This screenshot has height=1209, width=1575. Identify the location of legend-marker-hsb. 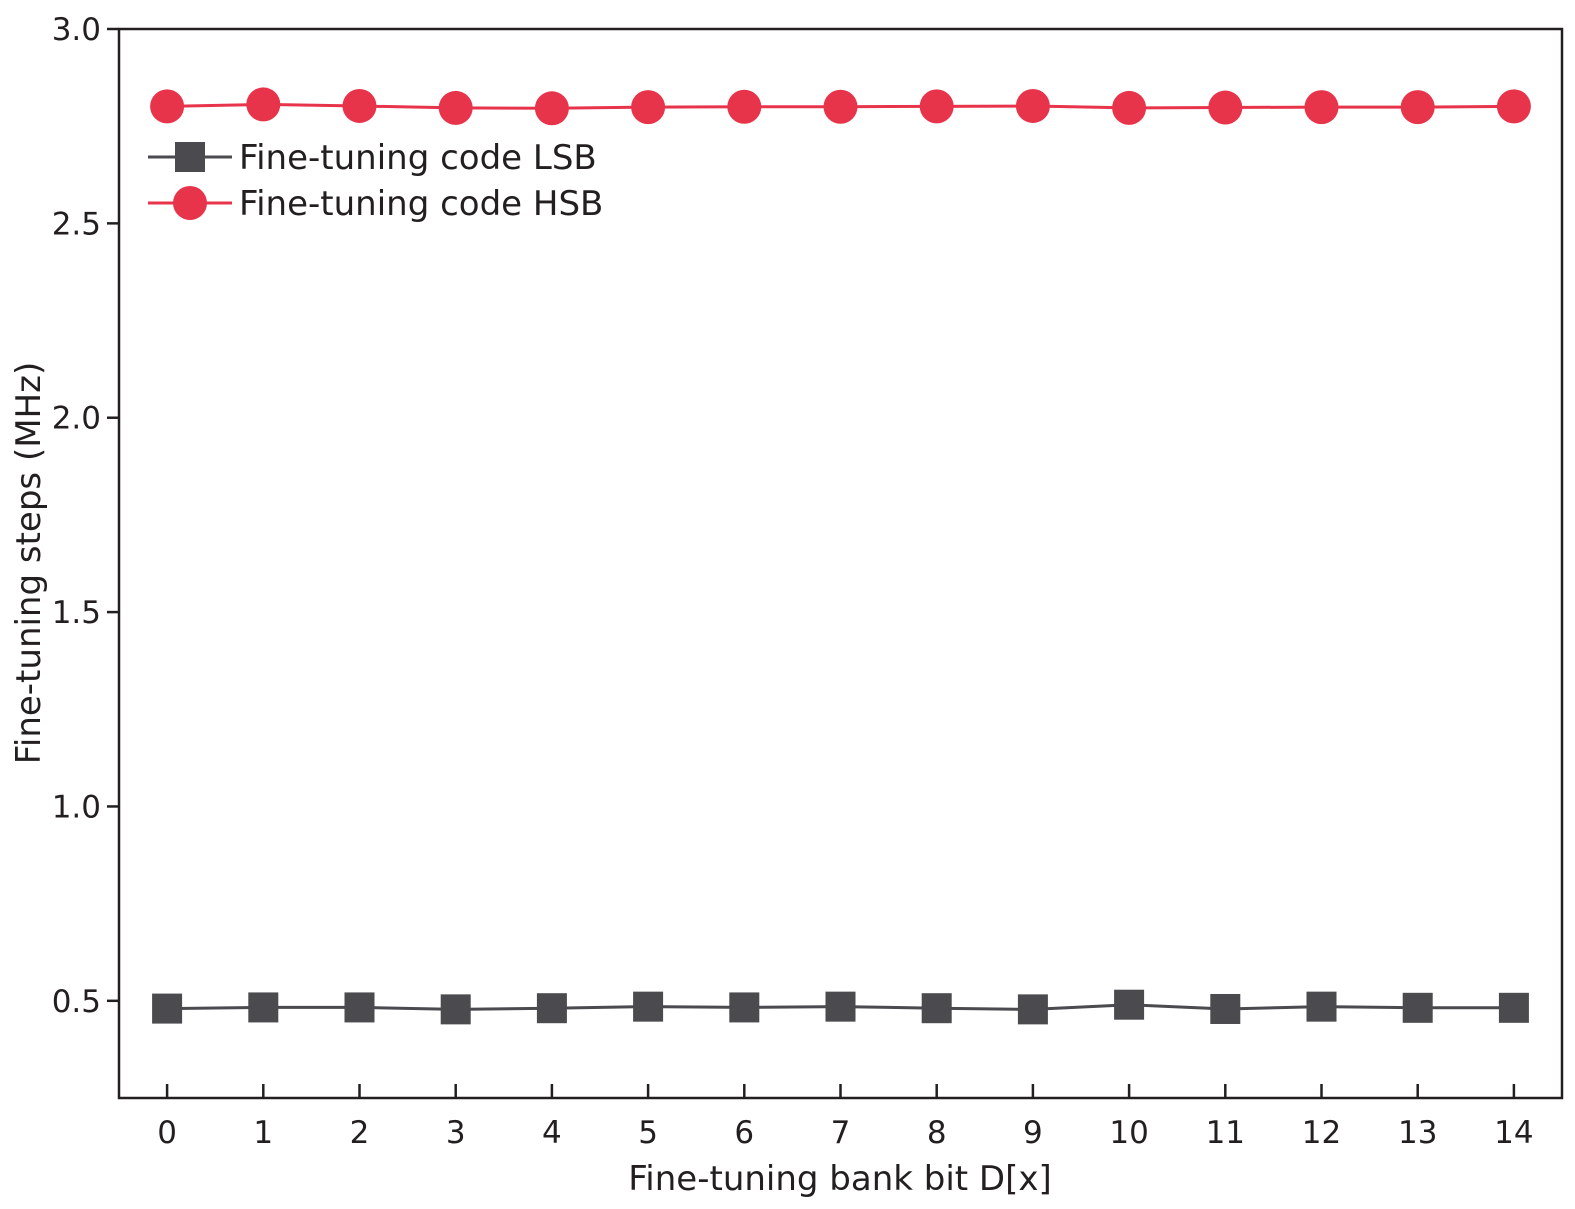
(190, 203).